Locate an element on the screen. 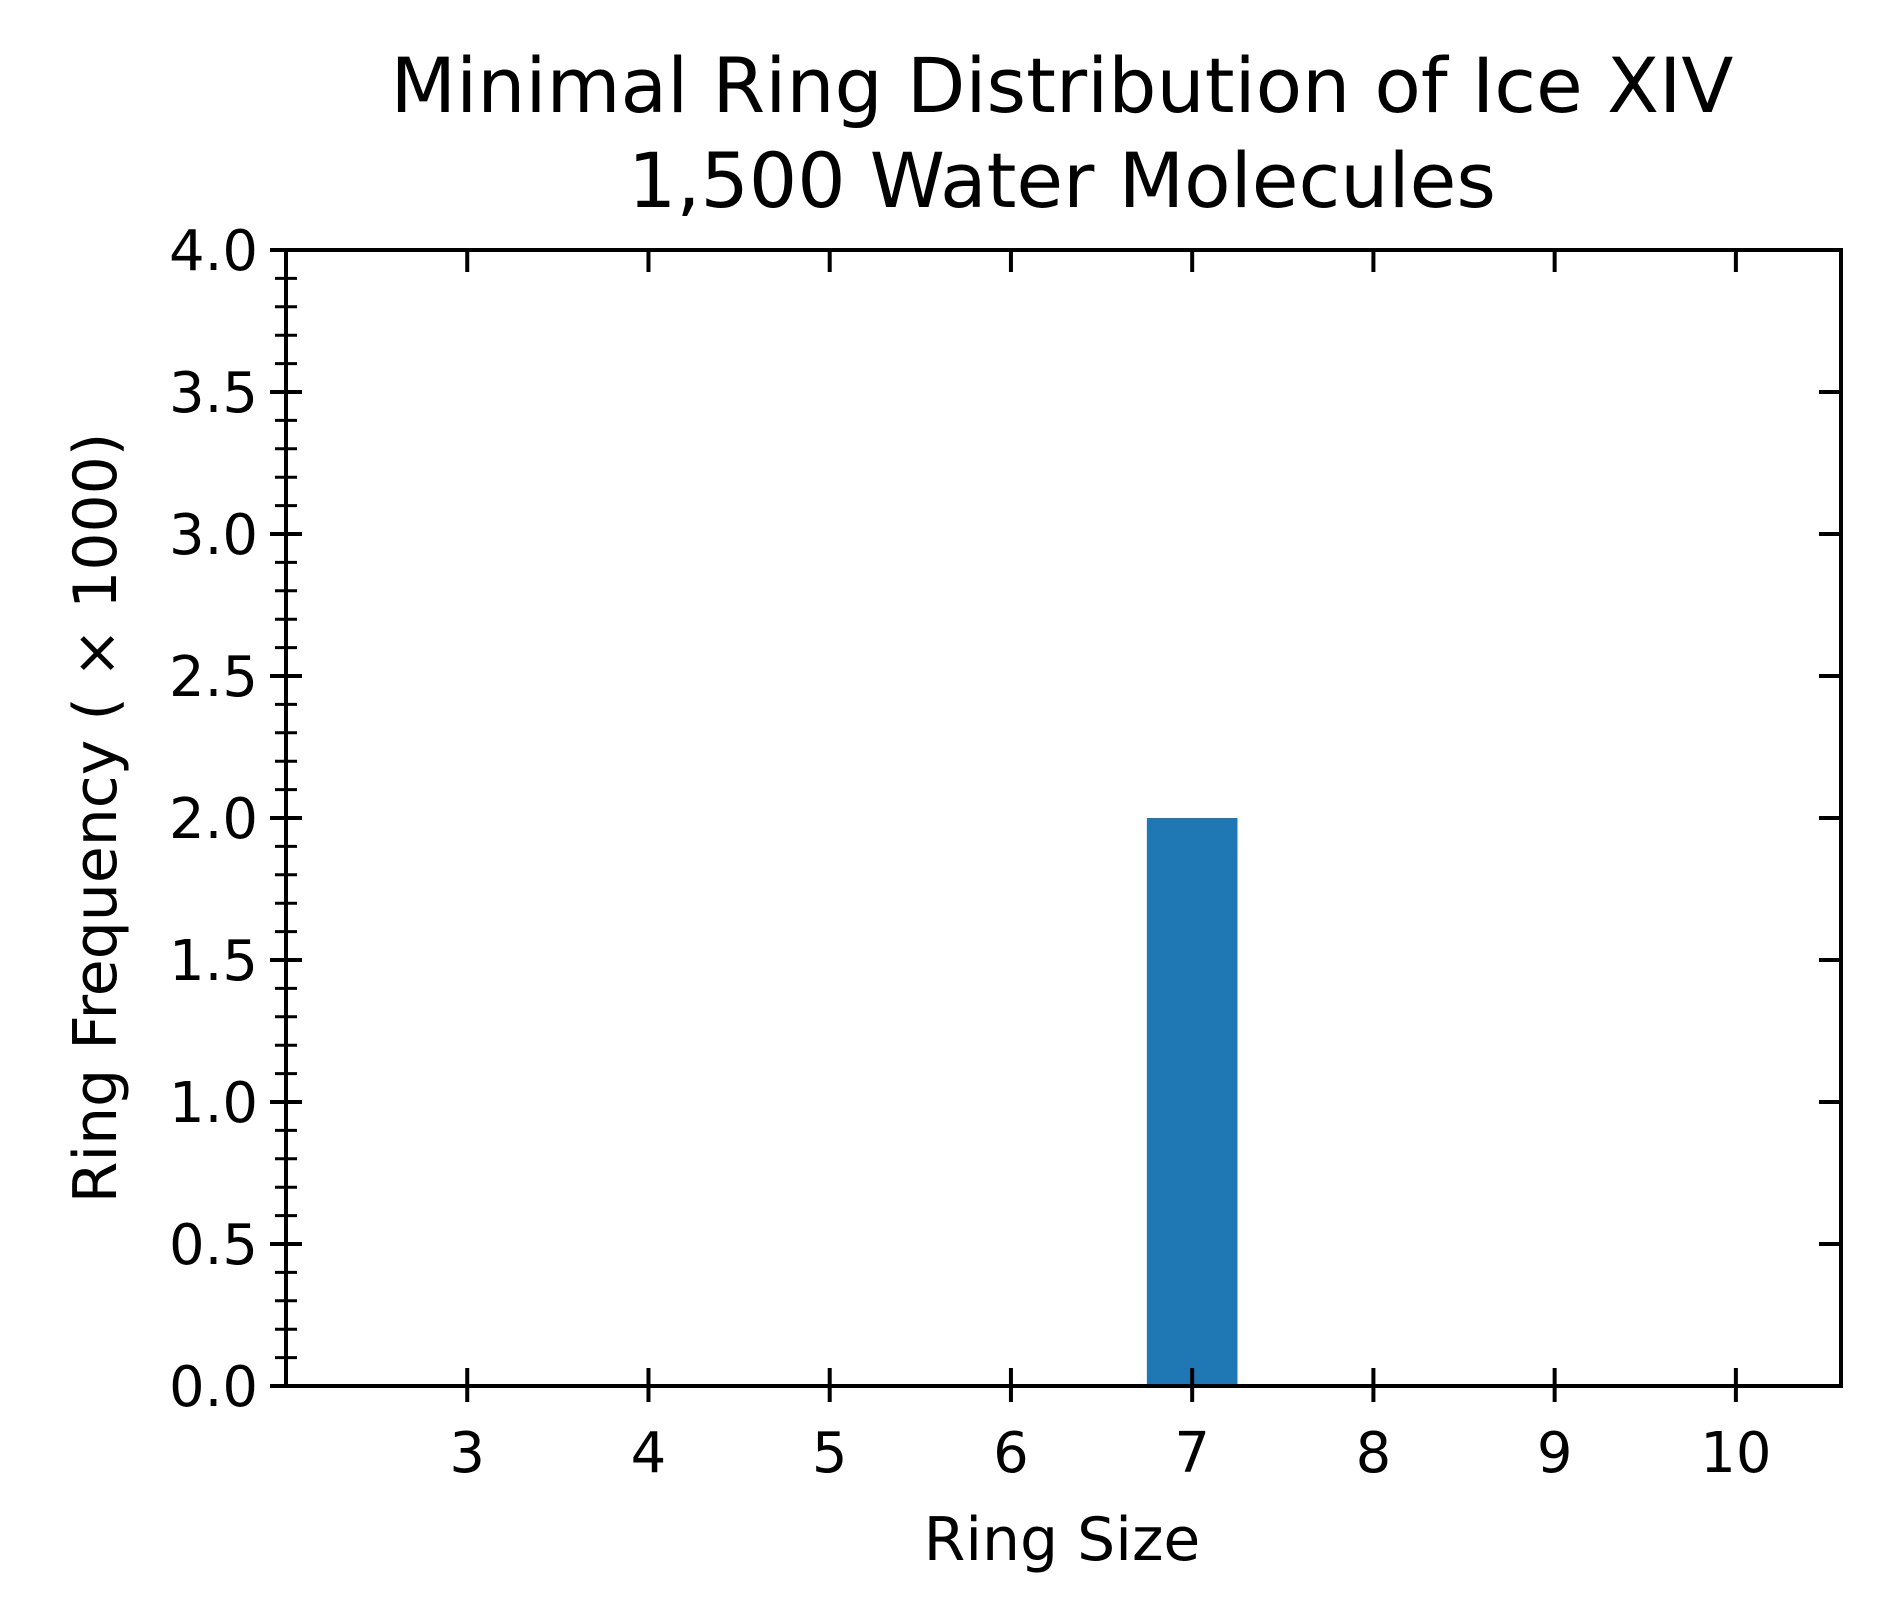  y-tick-label: 3.0 is located at coordinates (213, 535).